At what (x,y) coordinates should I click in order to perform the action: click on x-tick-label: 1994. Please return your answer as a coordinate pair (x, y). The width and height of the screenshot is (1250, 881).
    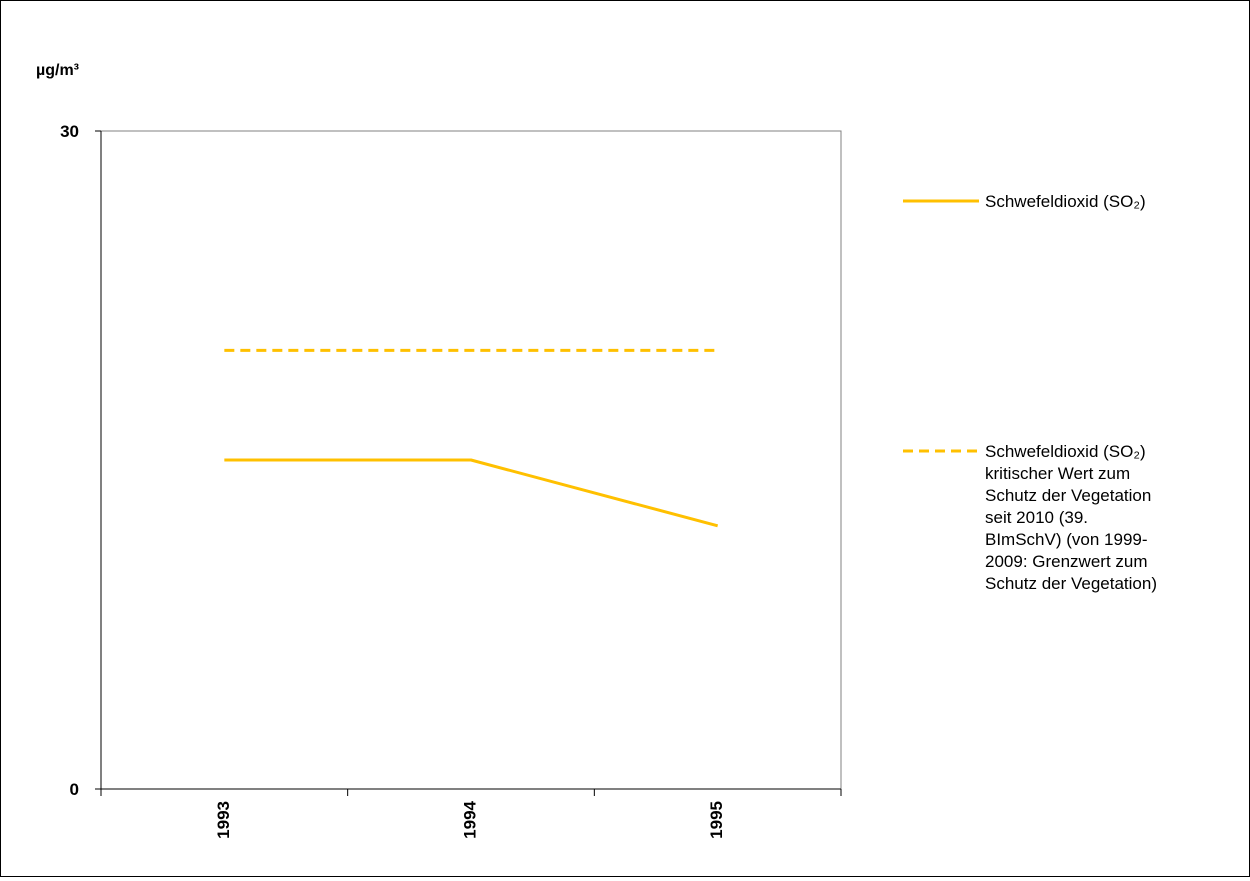
    Looking at the image, I should click on (469, 819).